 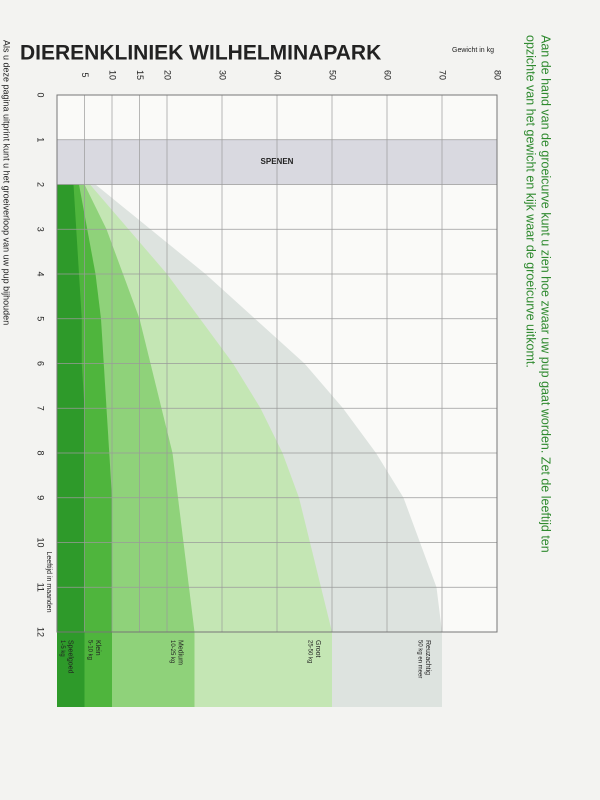 What do you see at coordinates (89, 650) in the screenshot?
I see `band-range: 5-10 kg` at bounding box center [89, 650].